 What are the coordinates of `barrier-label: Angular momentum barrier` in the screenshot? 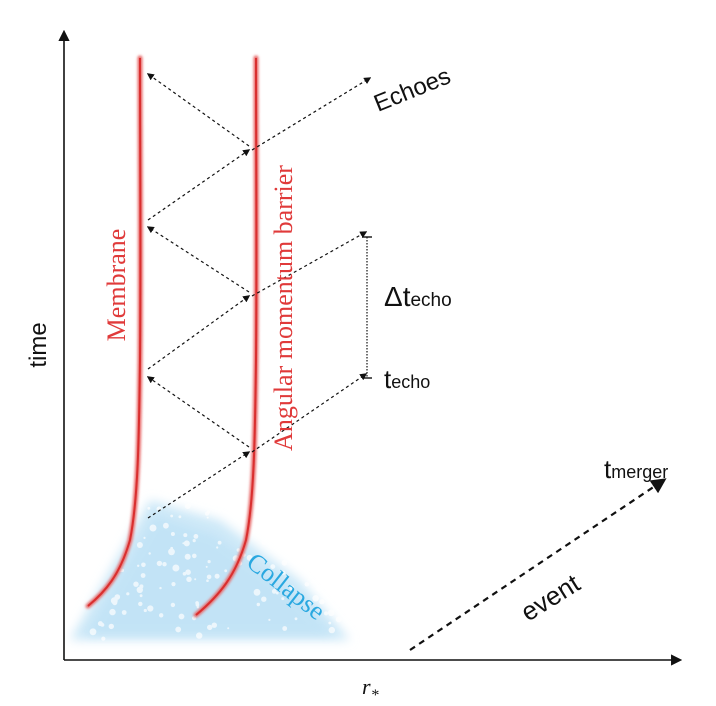 It's located at (283, 308).